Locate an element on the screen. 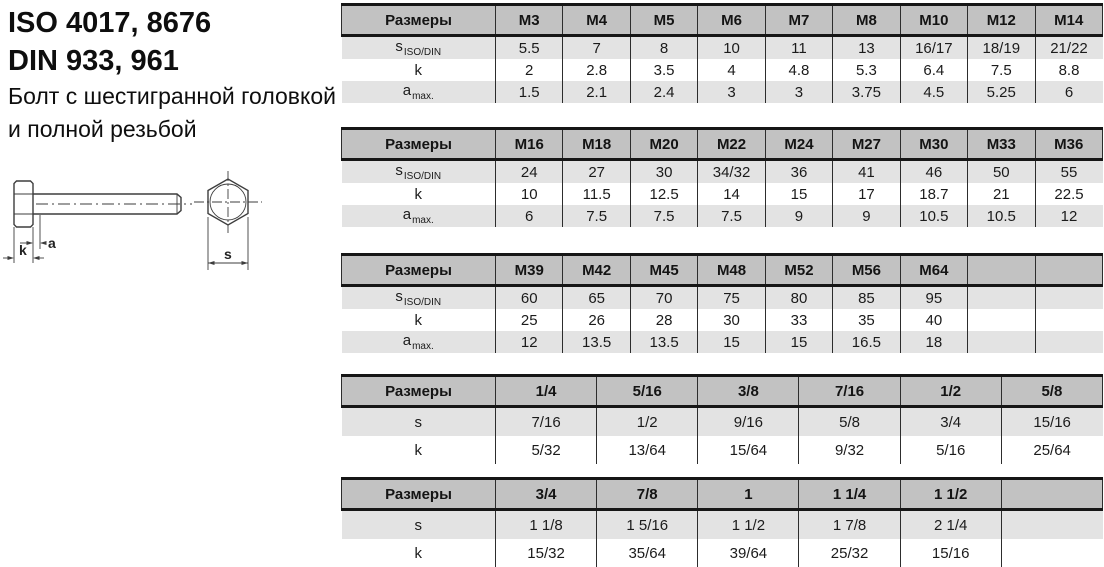  value-cell: 13/64 is located at coordinates (647, 450).